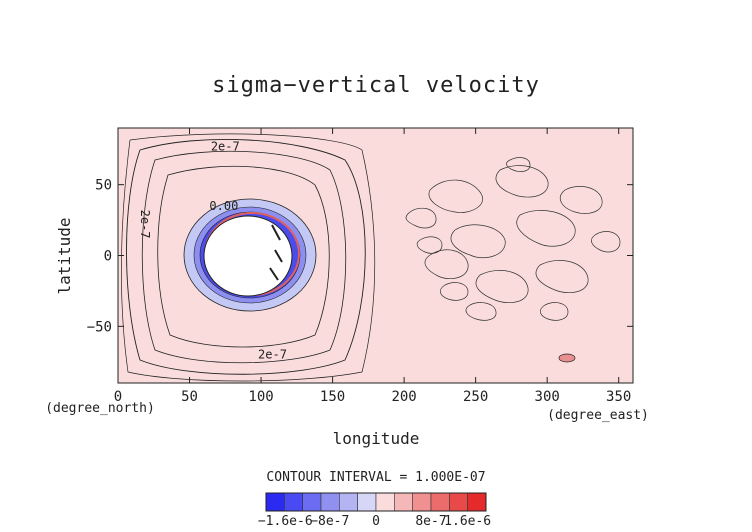 Image resolution: width=752 pixels, height=532 pixels. What do you see at coordinates (376, 438) in the screenshot?
I see `x-axis-label: longitude` at bounding box center [376, 438].